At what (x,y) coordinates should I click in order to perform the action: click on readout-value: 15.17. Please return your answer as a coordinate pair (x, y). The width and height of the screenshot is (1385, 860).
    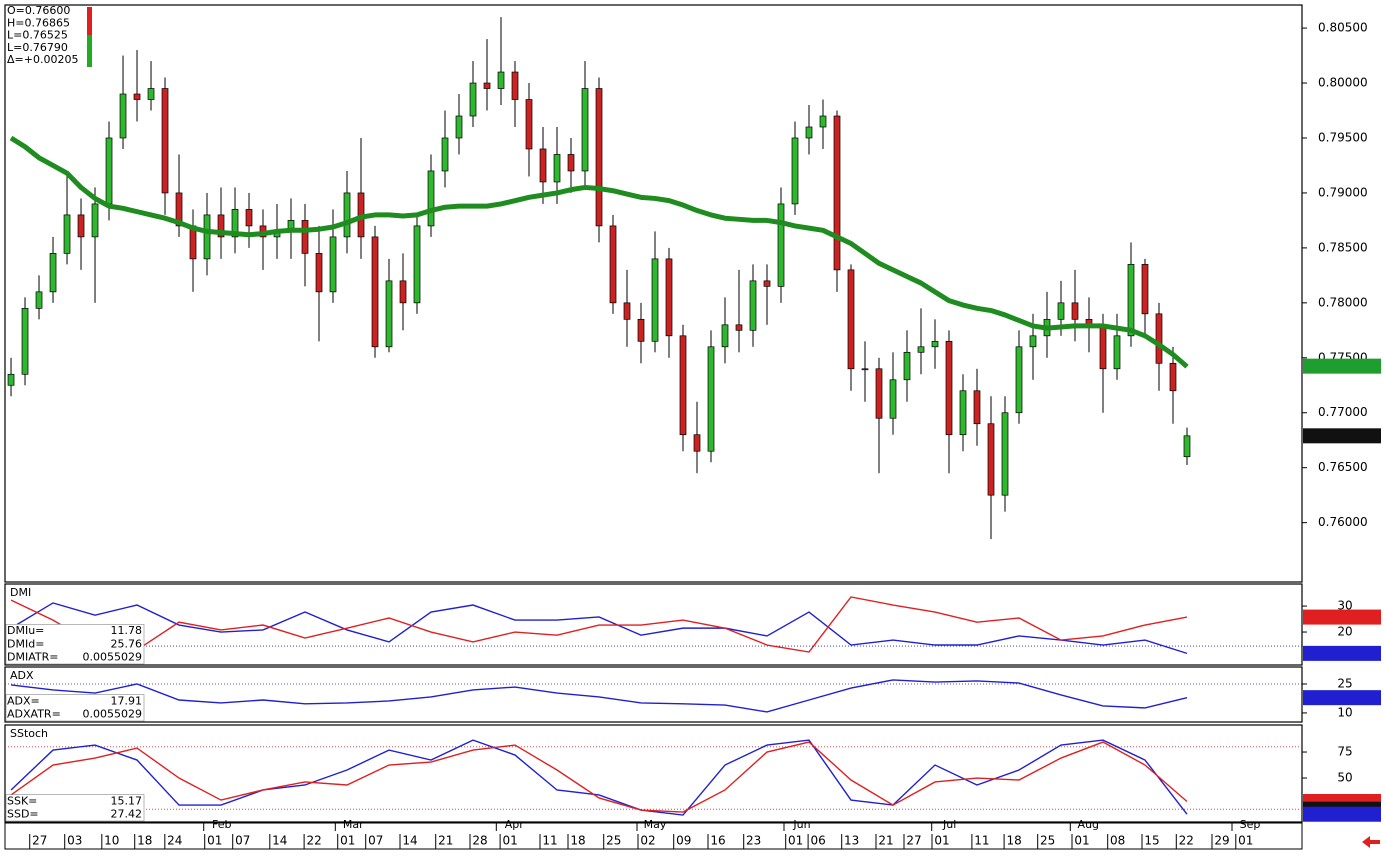
    Looking at the image, I should click on (127, 800).